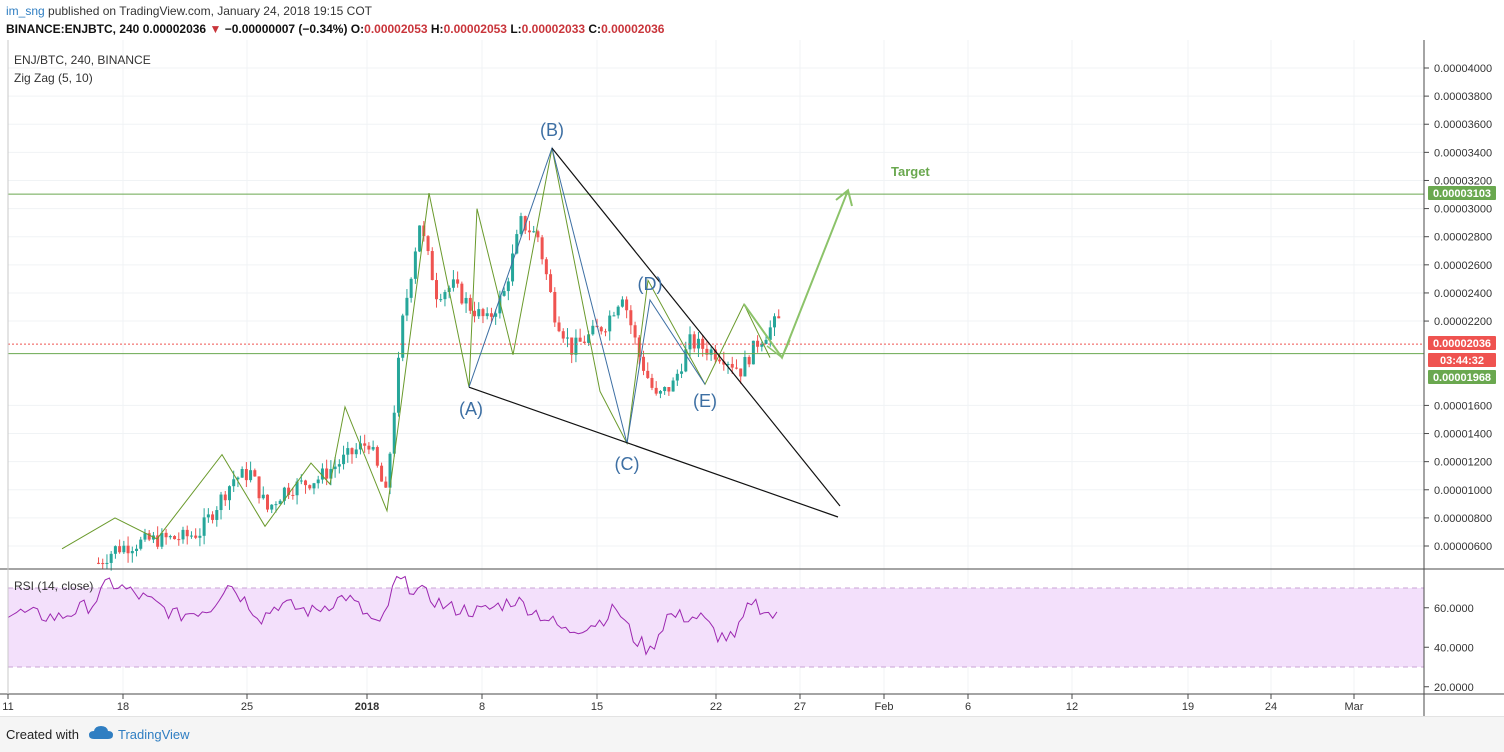 The width and height of the screenshot is (1504, 752). Describe the element at coordinates (1463, 519) in the screenshot. I see `price-tick-label: 0.00000800` at that location.